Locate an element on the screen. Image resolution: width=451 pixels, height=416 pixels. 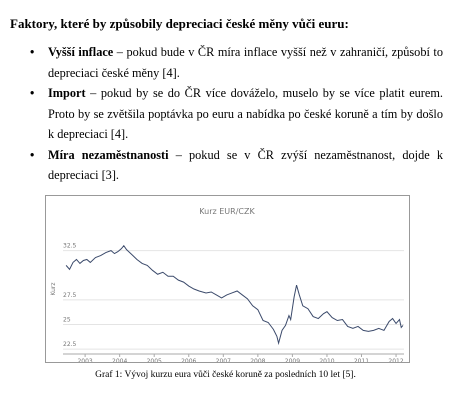
x-tick-label: 2010 is located at coordinates (326, 360).